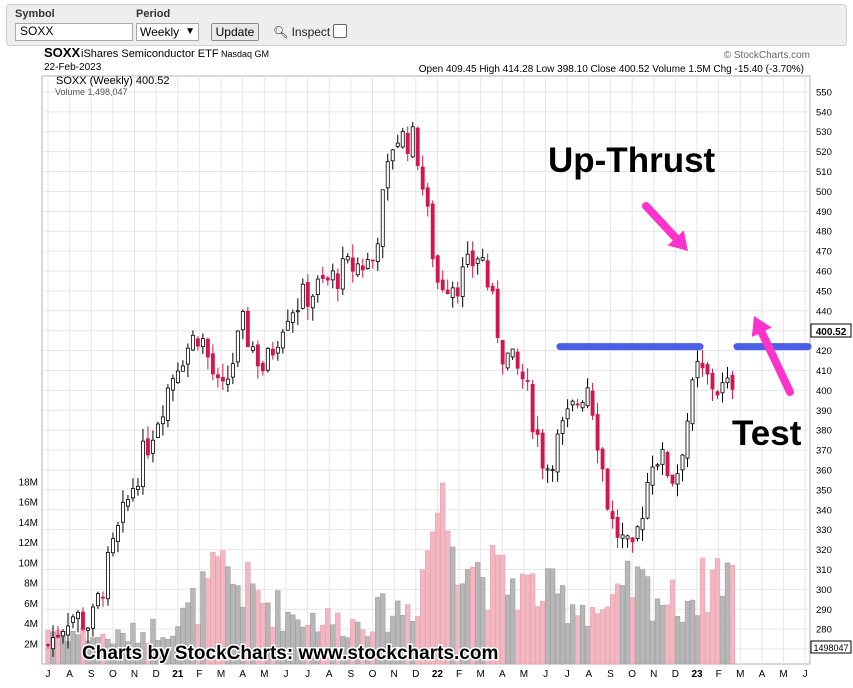 The image size is (853, 688). What do you see at coordinates (74, 32) in the screenshot?
I see `symbol-input: SOXX` at bounding box center [74, 32].